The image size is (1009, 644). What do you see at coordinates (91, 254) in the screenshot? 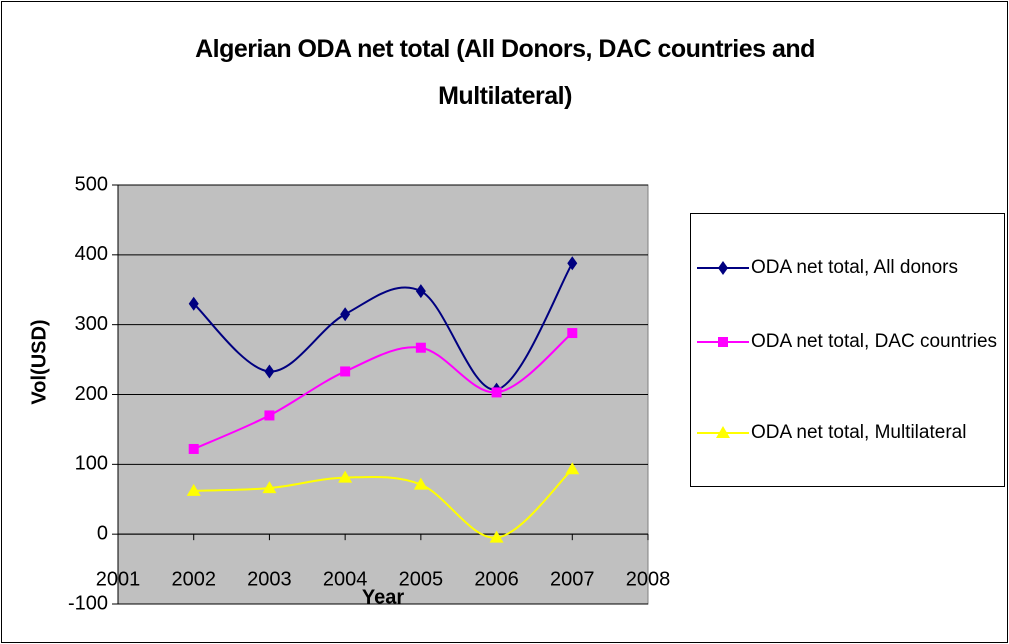
I see `y-tick-label: 400` at bounding box center [91, 254].